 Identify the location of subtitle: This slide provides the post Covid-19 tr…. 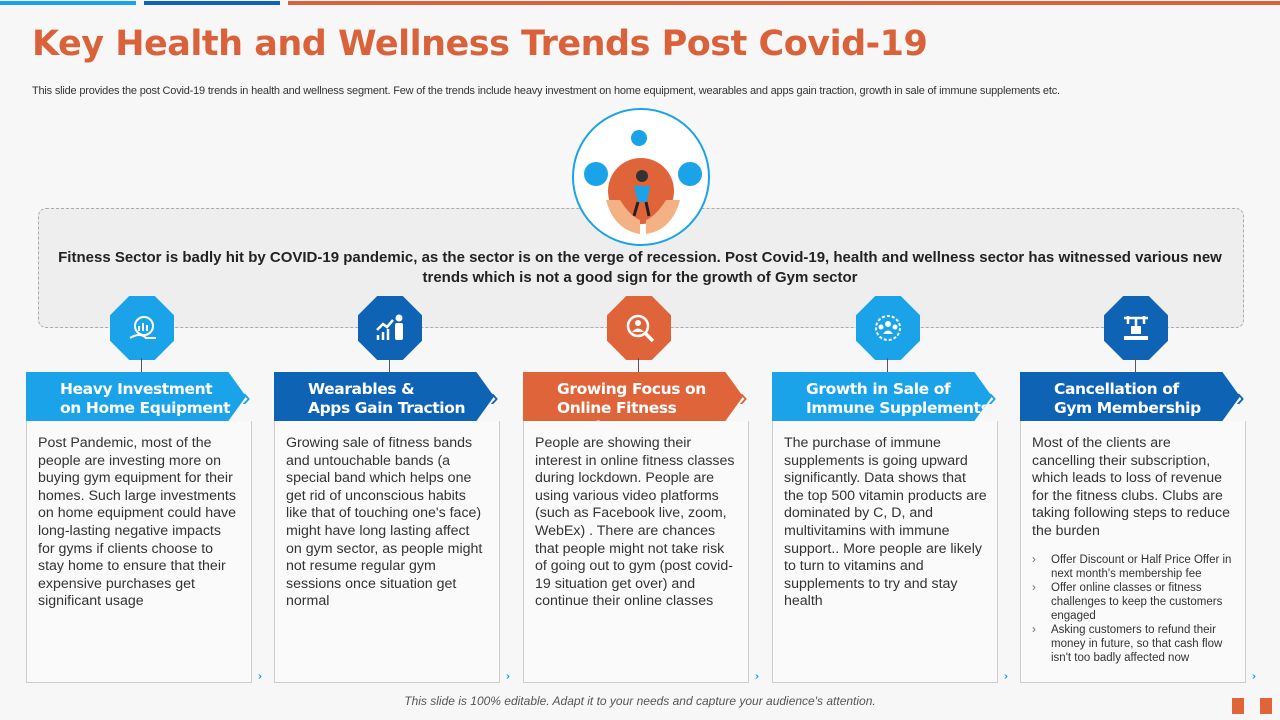
(546, 91).